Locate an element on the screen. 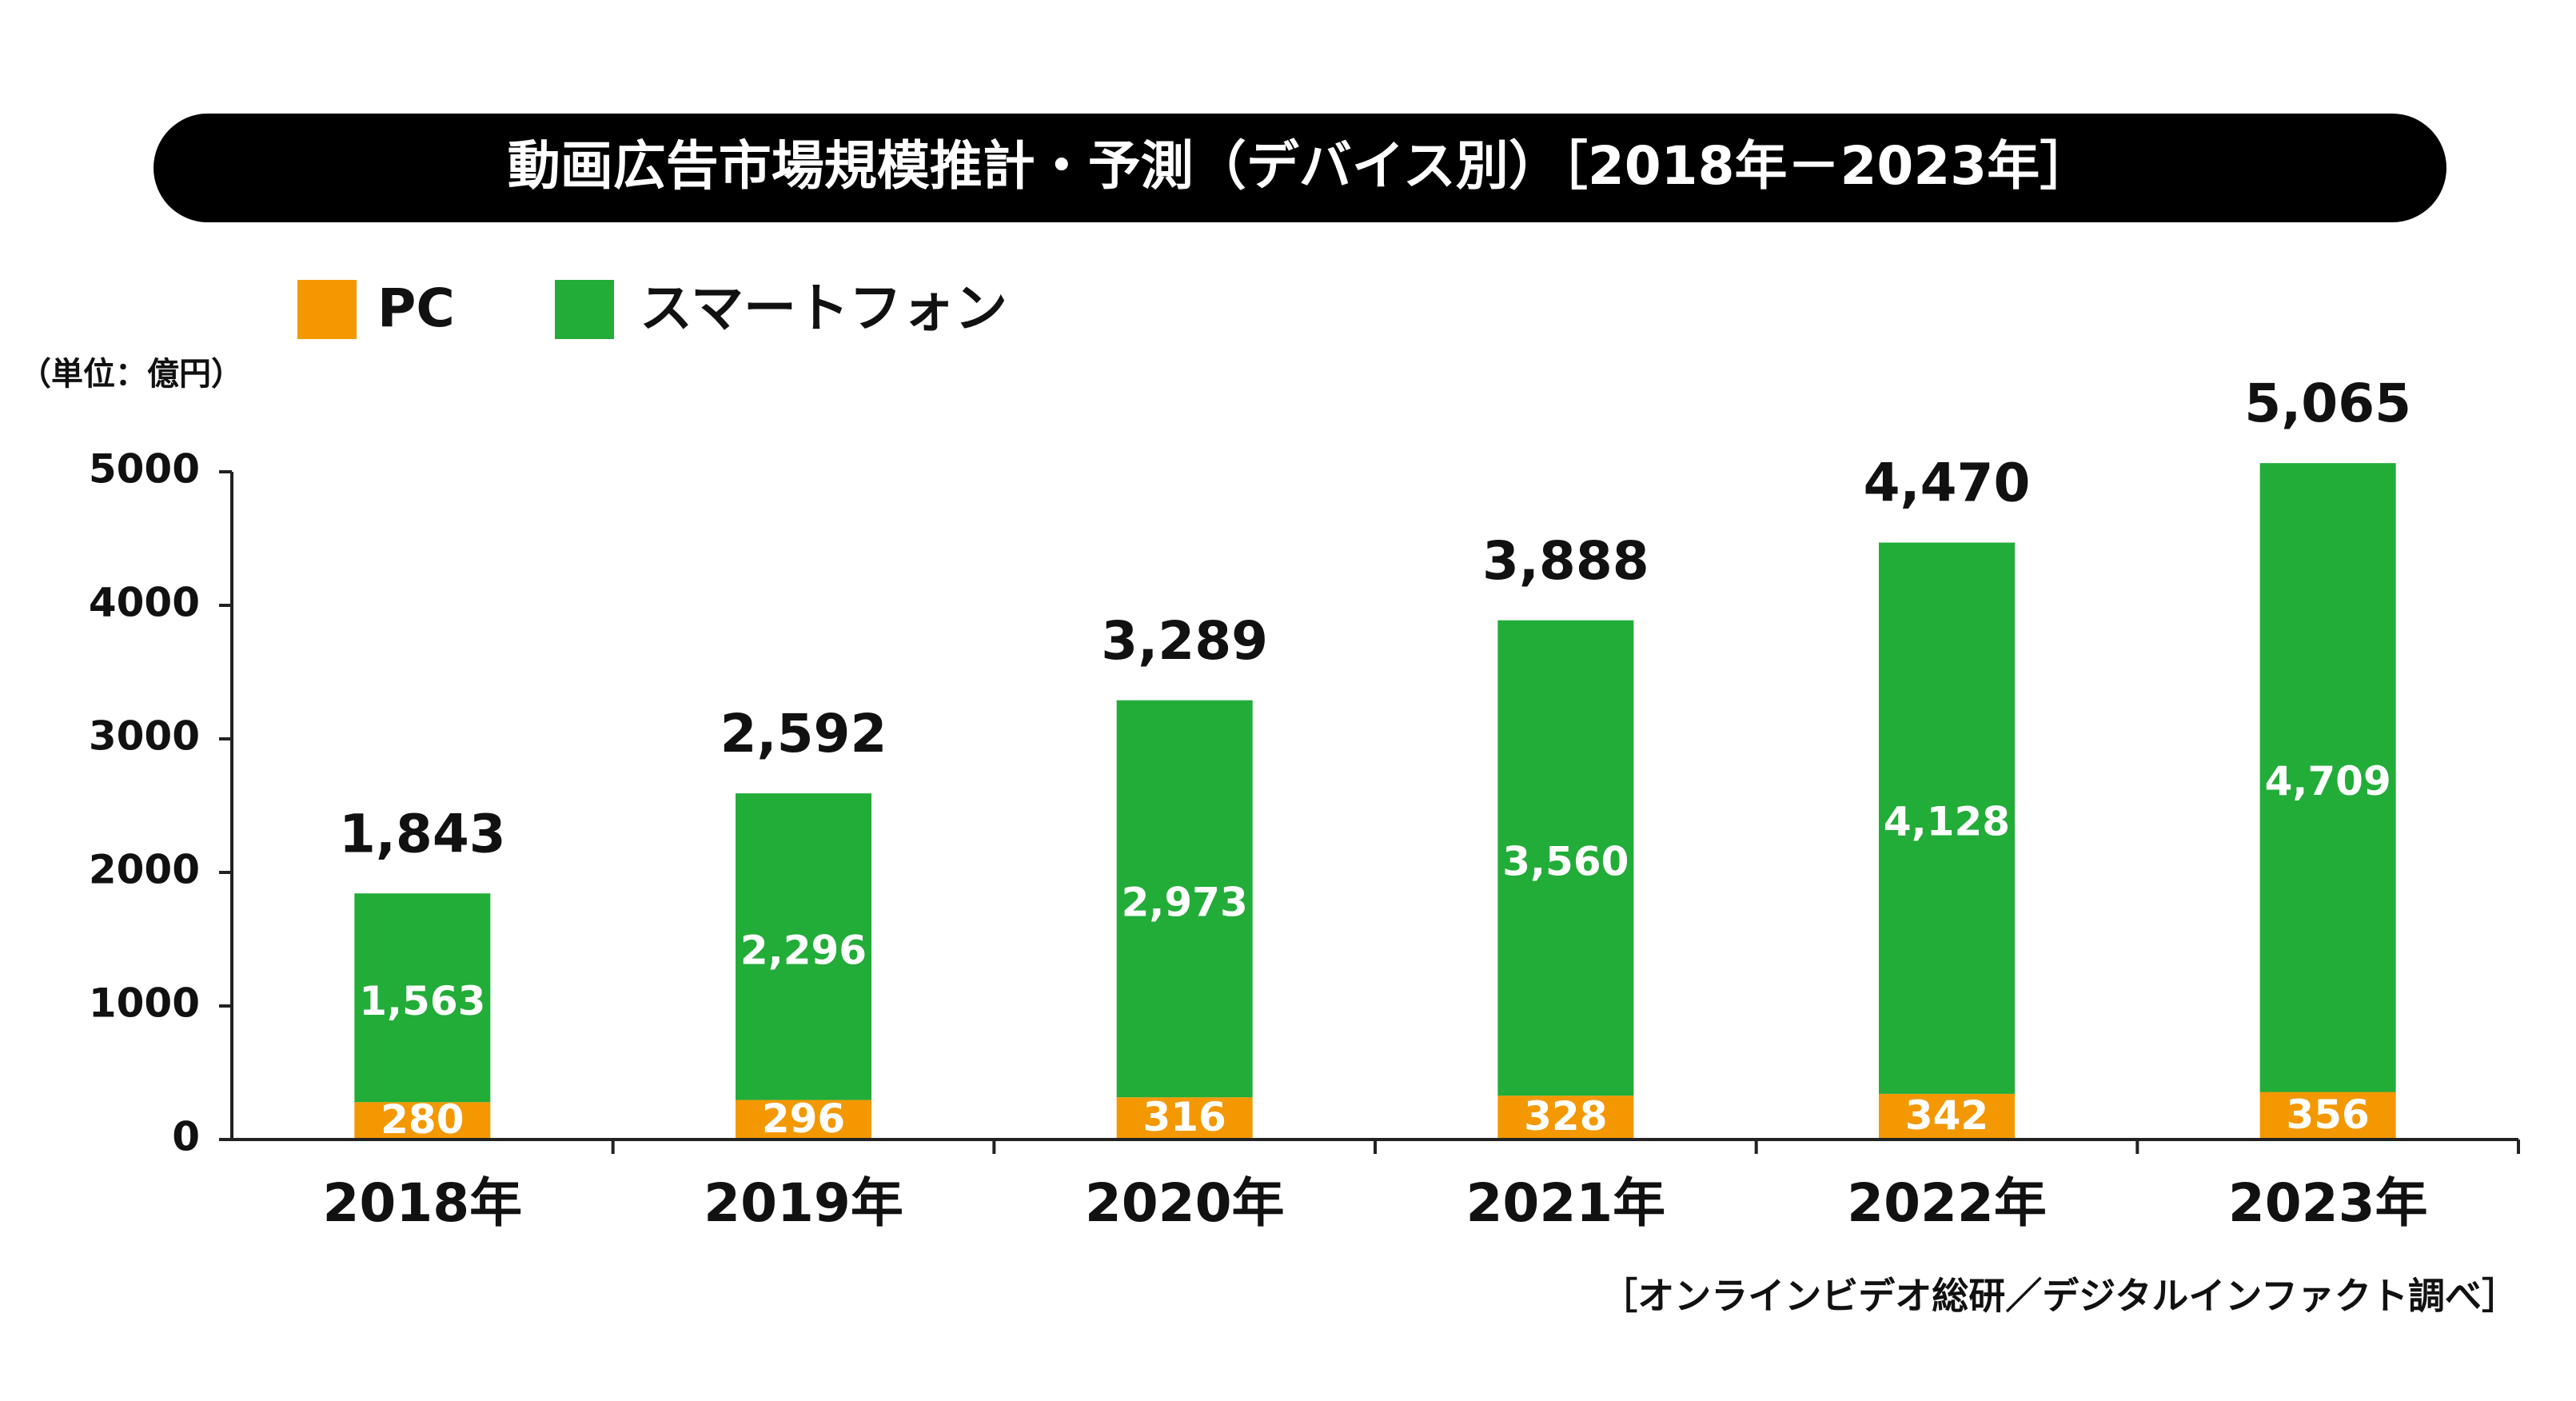 Image resolution: width=2576 pixels, height=1401 pixels. x-tick-label: 2020年 is located at coordinates (1185, 1203).